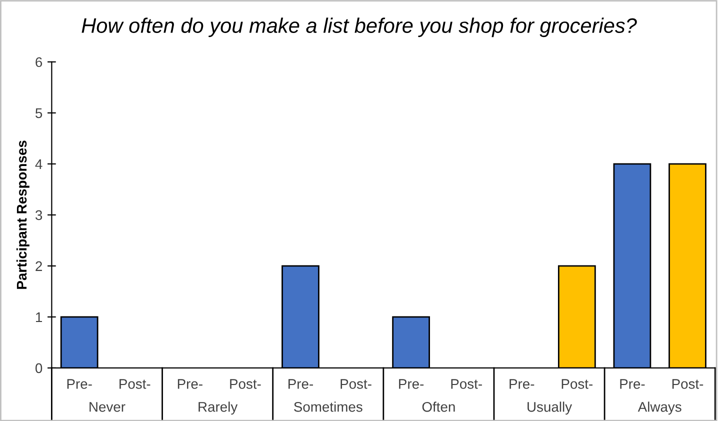 This screenshot has height=421, width=718. I want to click on series-label: Pre-, so click(79, 384).